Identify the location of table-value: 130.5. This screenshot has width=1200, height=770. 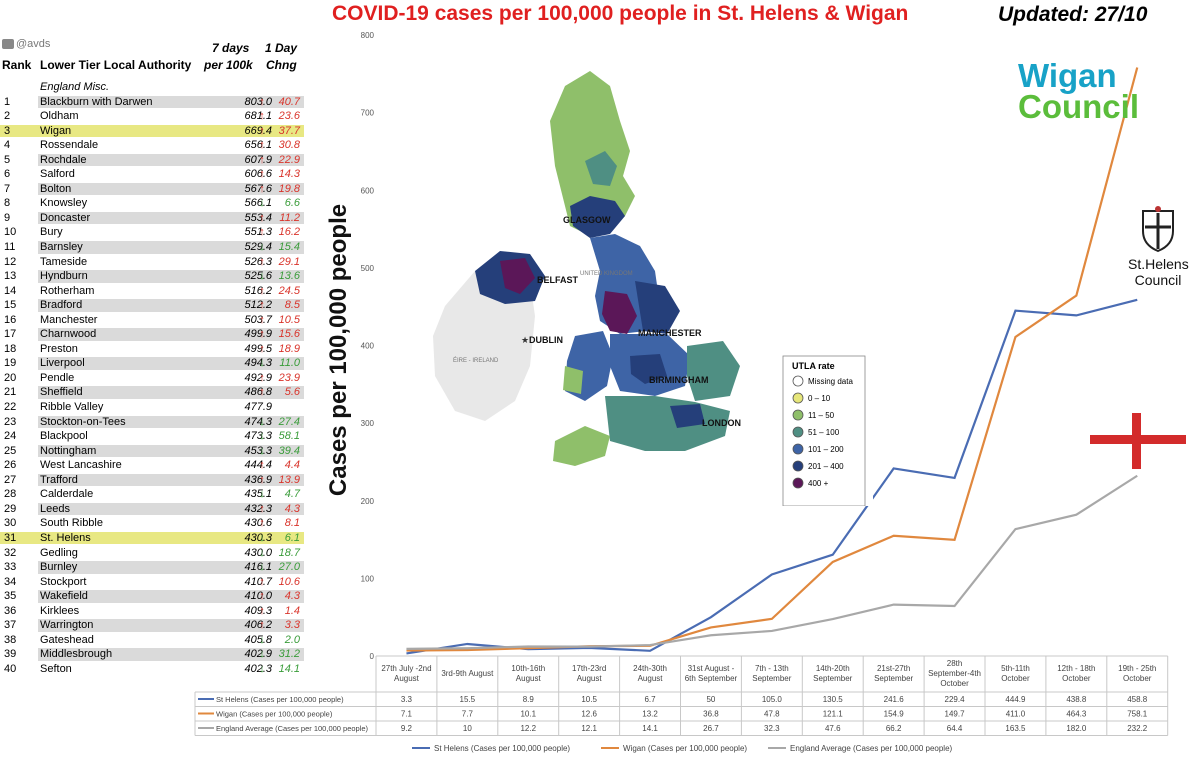
(833, 699).